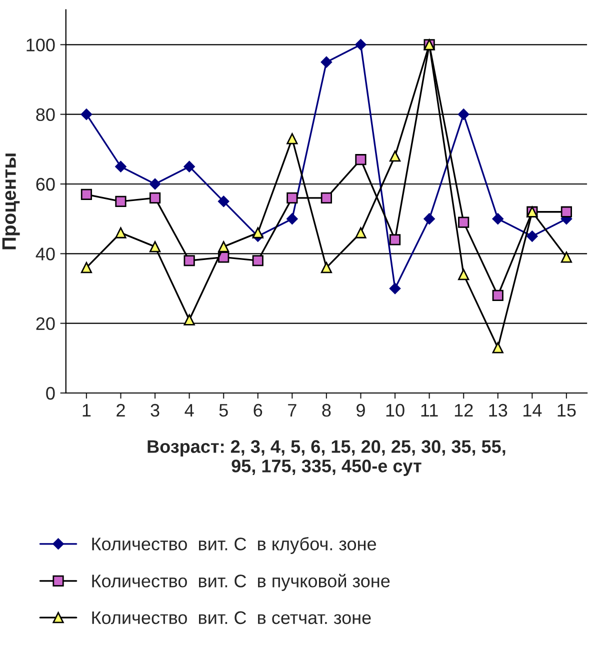 This screenshot has height=655, width=599. Describe the element at coordinates (189, 410) in the screenshot. I see `x-tick-label: 4` at that location.